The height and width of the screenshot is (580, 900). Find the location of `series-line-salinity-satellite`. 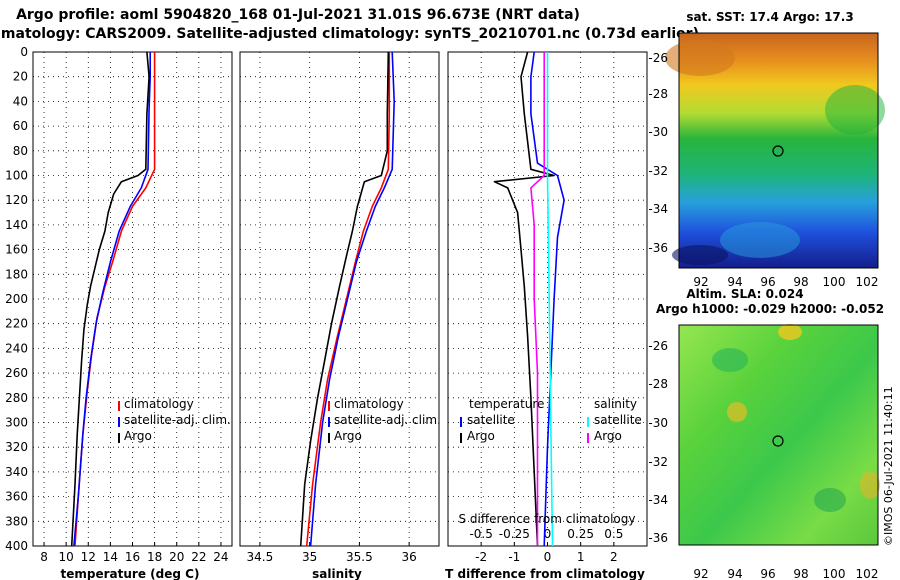

series-line-salinity-satellite is located at coordinates (550, 299).